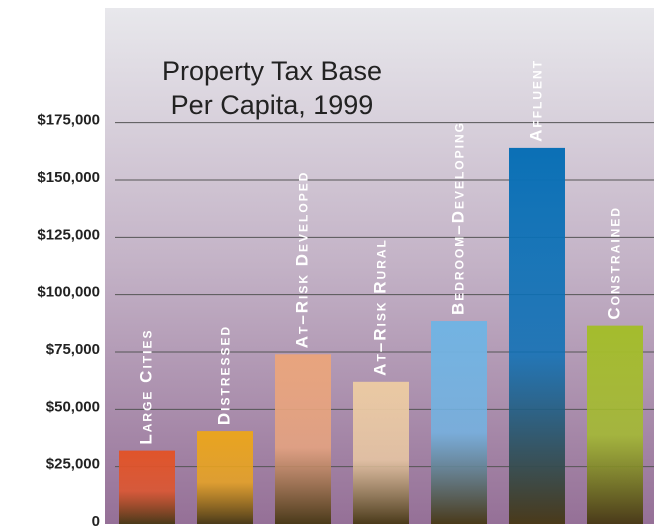  I want to click on category-label: Bedroom–Developing, so click(457, 218).